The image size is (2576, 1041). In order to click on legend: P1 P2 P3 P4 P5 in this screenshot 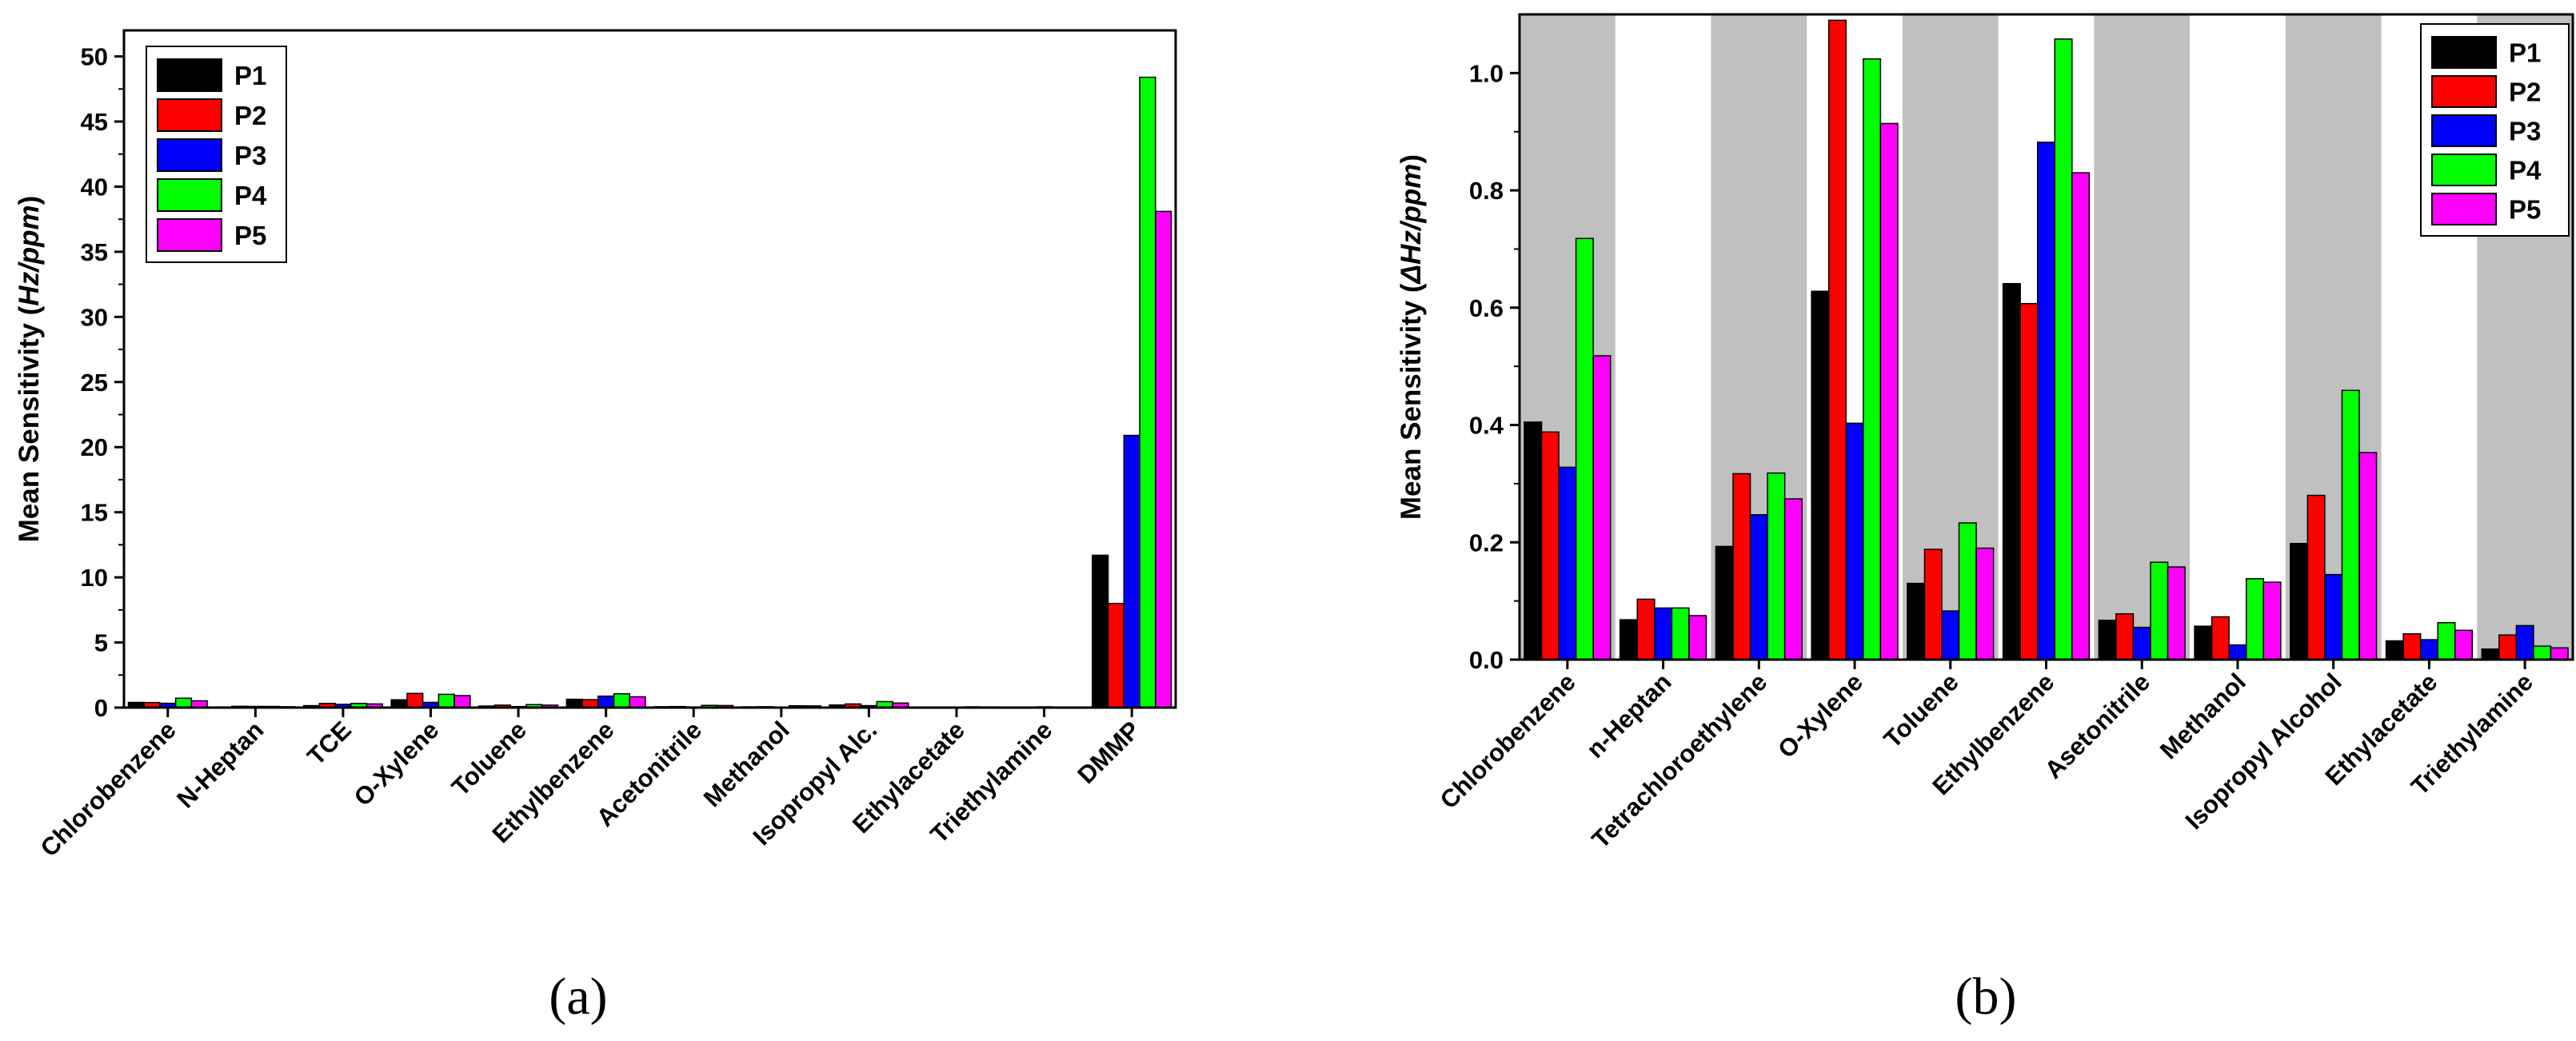, I will do `click(2495, 130)`.